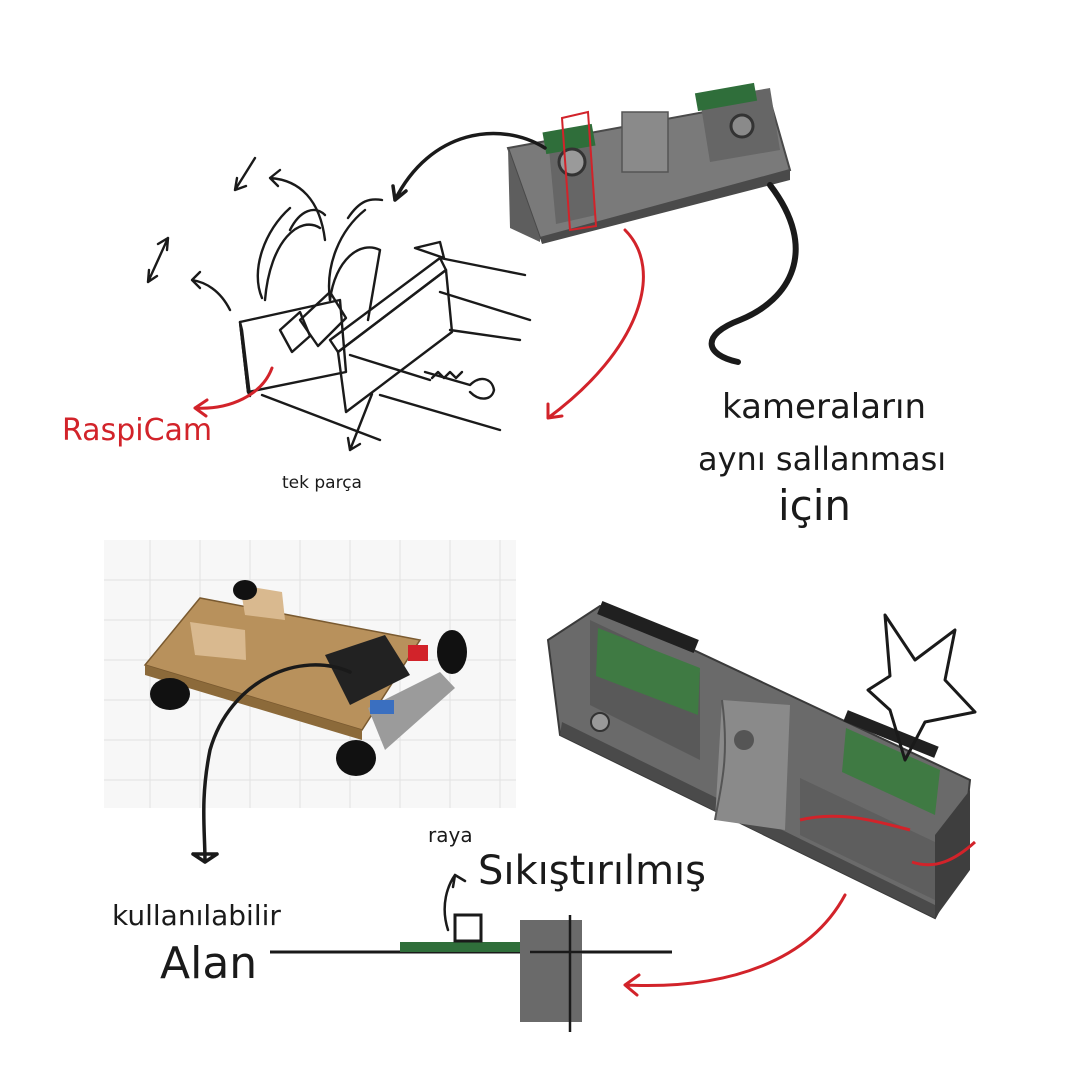 The image size is (1080, 1080). I want to click on profile-diagram, so click(471, 952).